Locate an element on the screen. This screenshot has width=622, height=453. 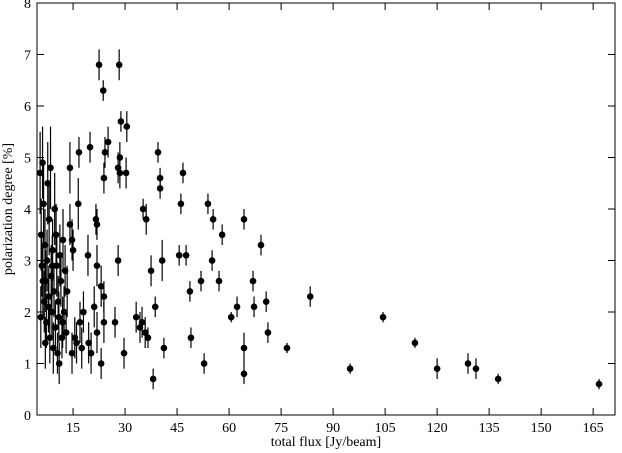
y-tick-label: 4 is located at coordinates (27, 210).